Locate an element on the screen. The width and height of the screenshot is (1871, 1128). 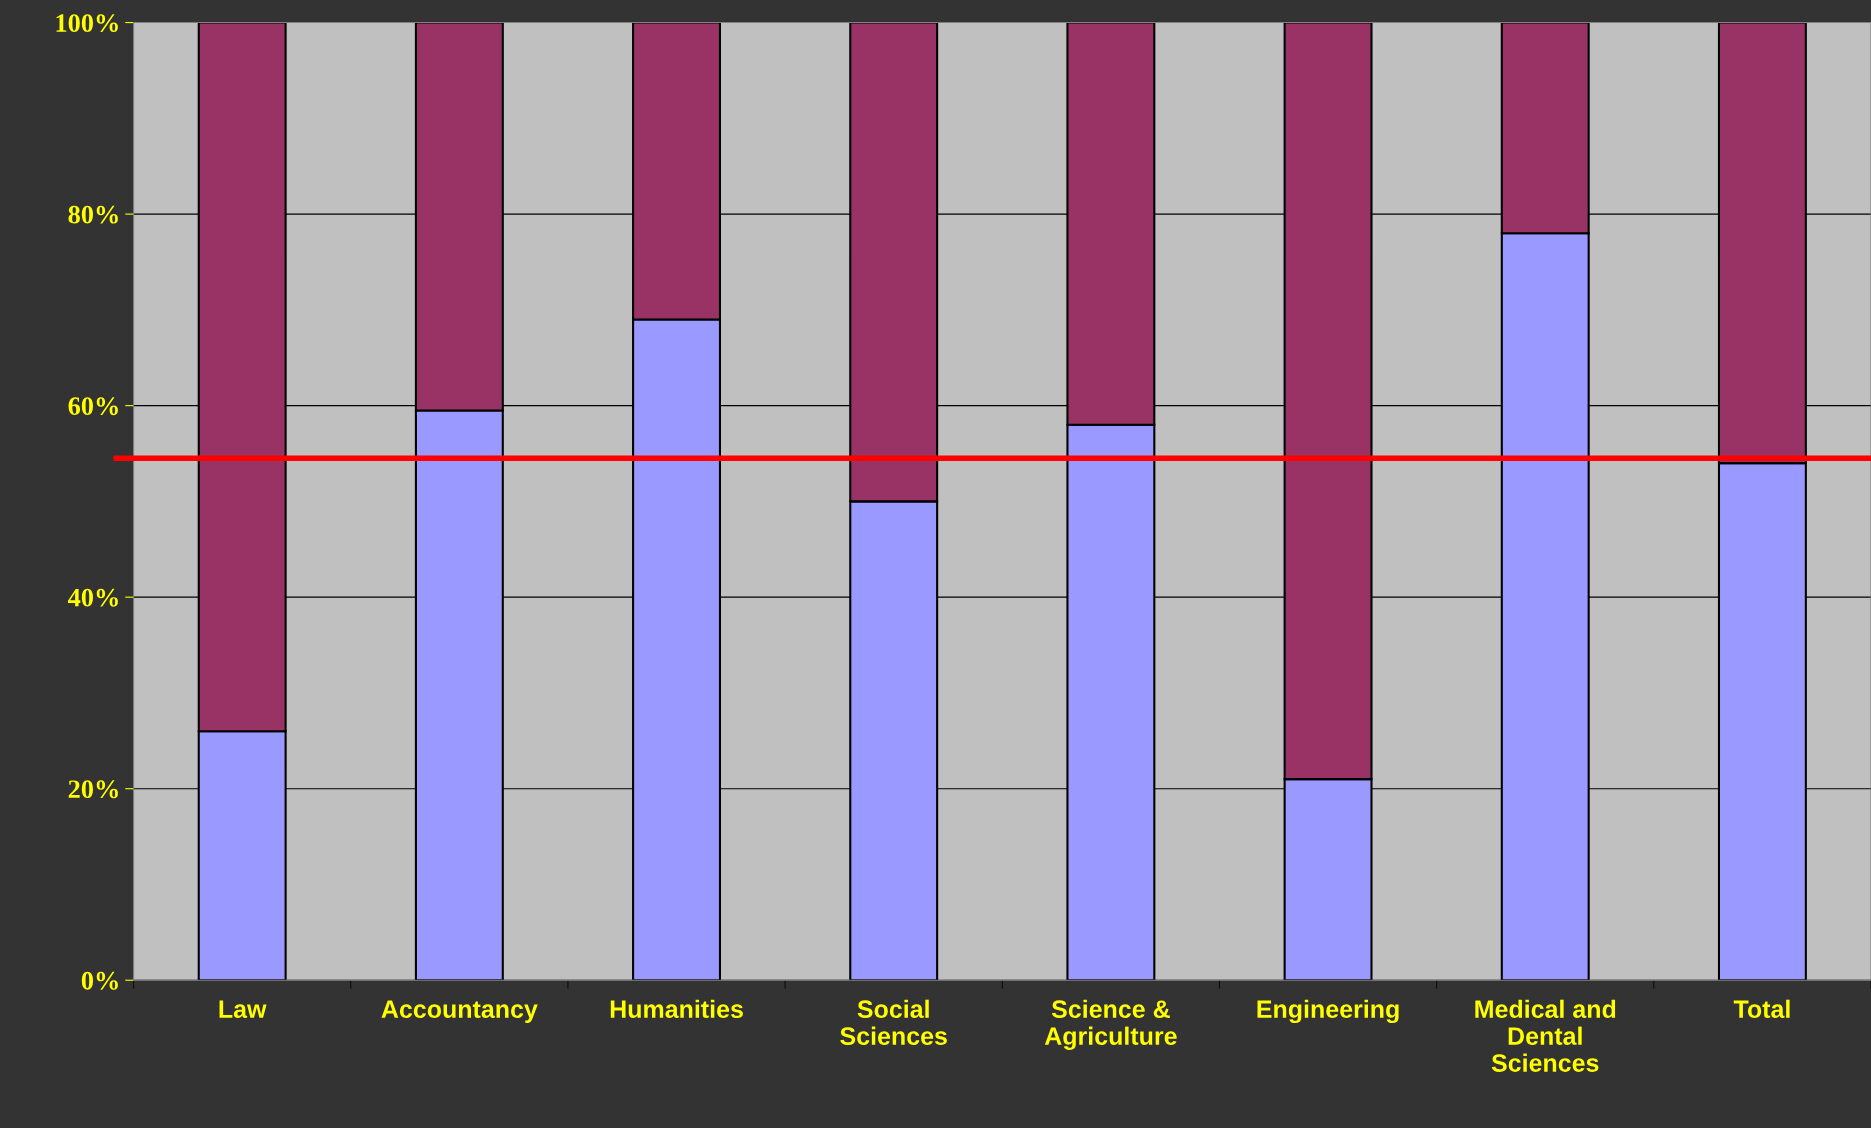
y-tick-label: 100% is located at coordinates (87, 23).